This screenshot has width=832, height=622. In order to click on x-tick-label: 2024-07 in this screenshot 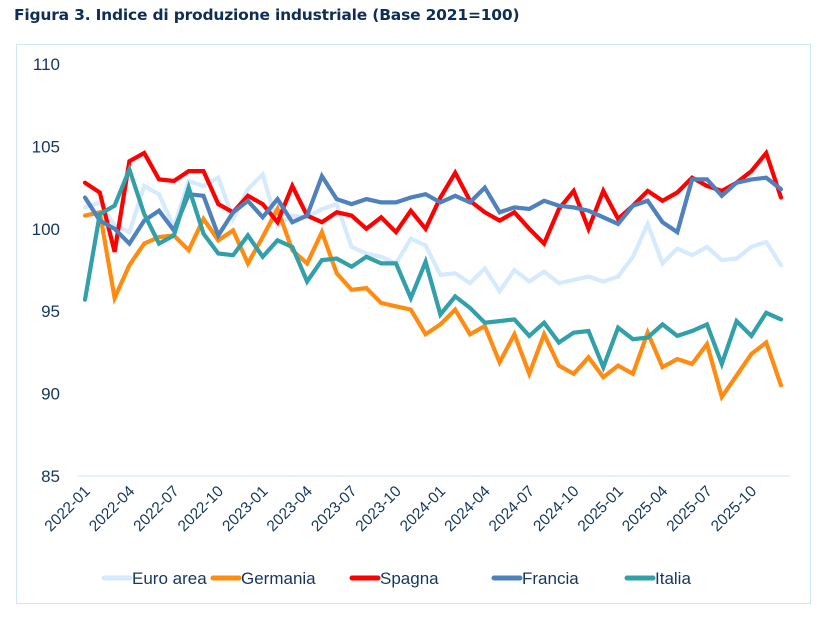, I will do `click(512, 509)`.